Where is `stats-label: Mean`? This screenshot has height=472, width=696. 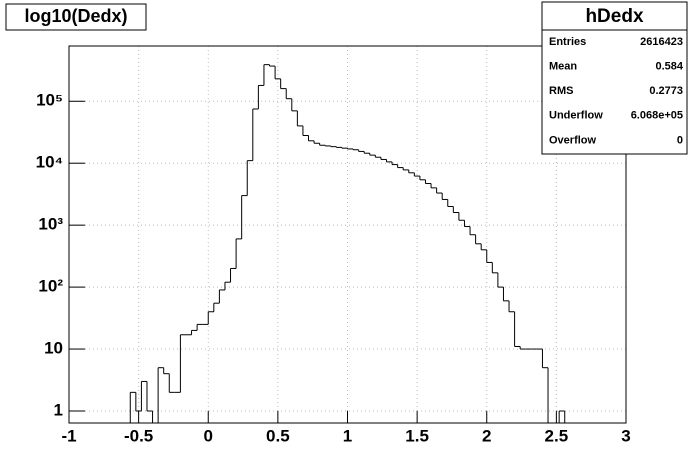 stats-label: Mean is located at coordinates (563, 67).